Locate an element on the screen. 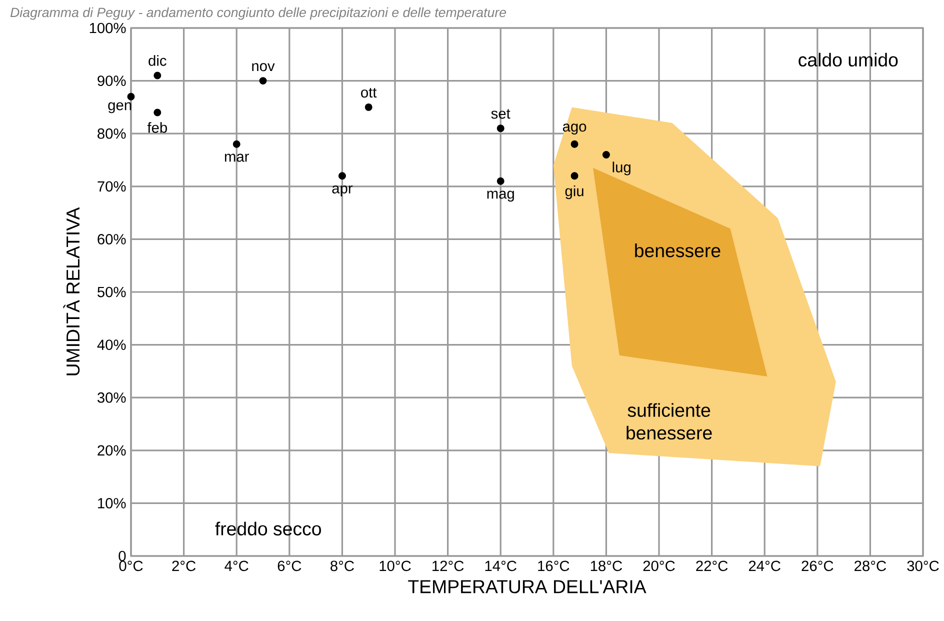 This screenshot has width=944, height=621. y-tick-label: 20% is located at coordinates (112, 450).